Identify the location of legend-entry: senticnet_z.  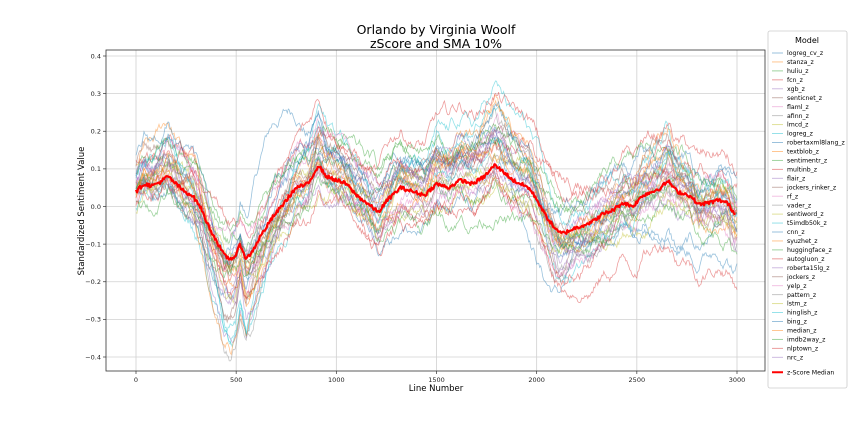
(804, 98).